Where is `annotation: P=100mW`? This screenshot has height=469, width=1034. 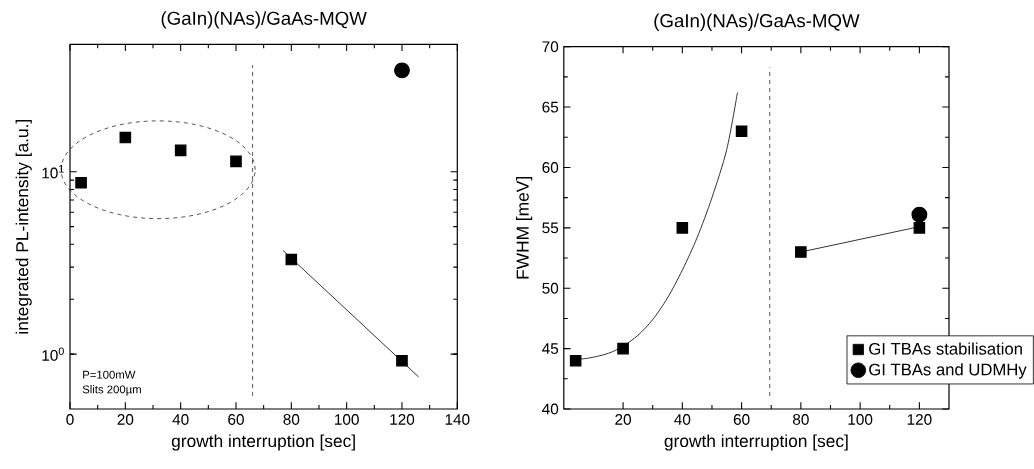 annotation: P=100mW is located at coordinates (109, 374).